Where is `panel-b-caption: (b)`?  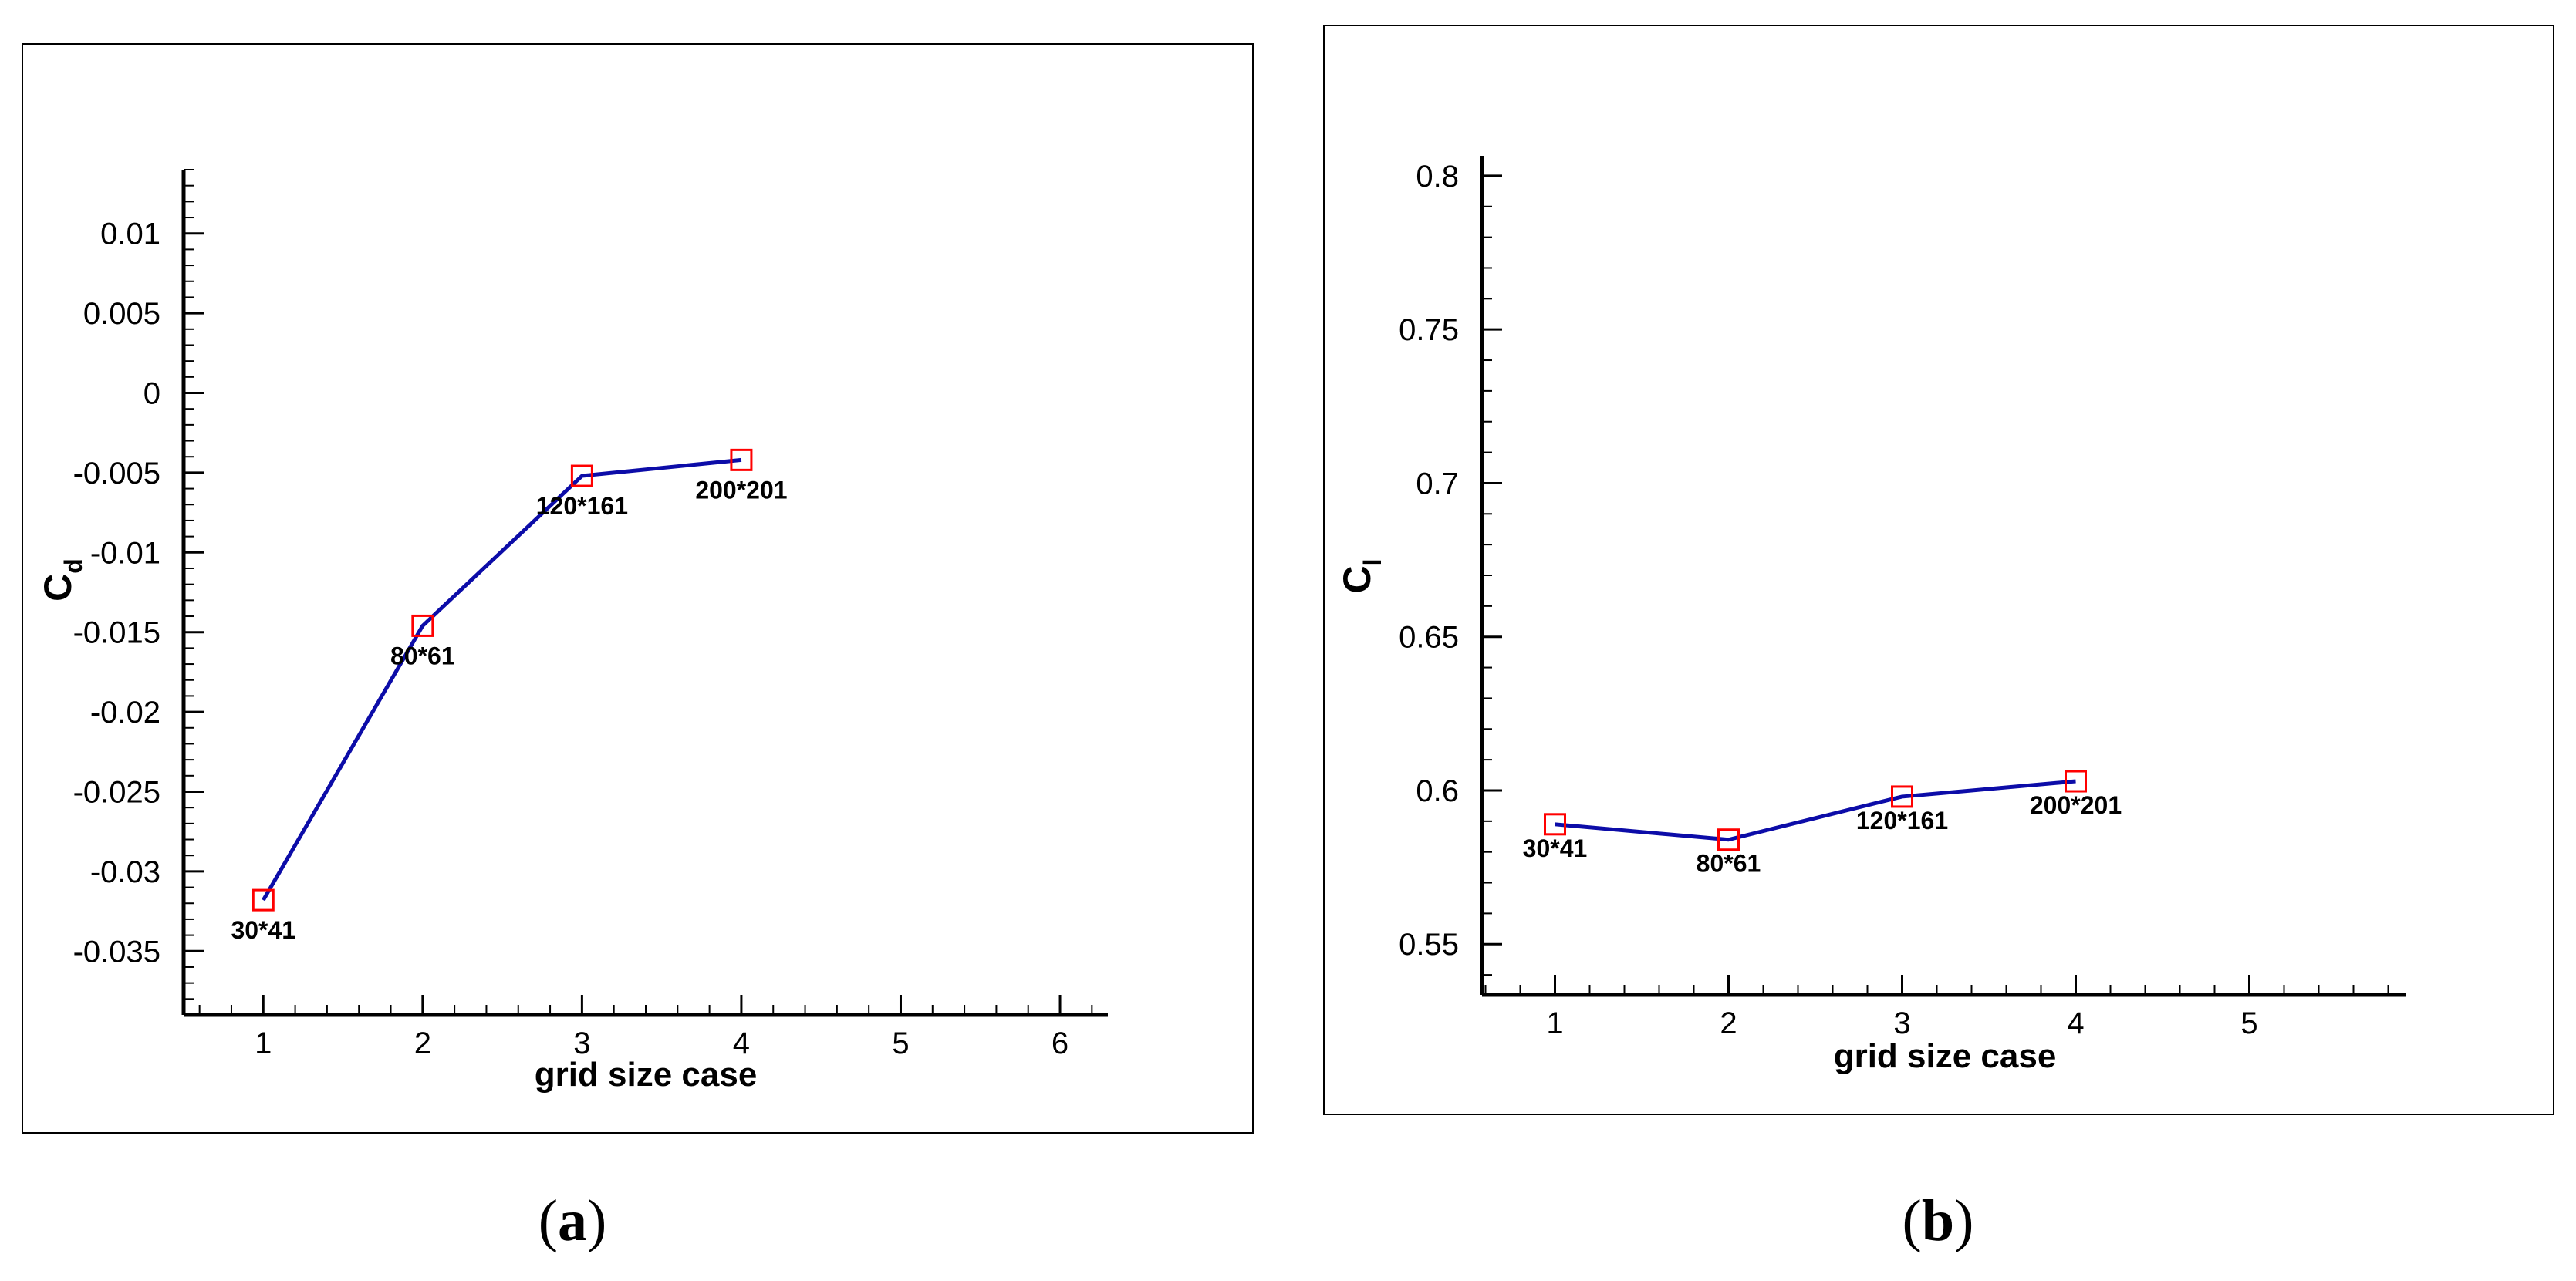
panel-b-caption: (b) is located at coordinates (1938, 1220).